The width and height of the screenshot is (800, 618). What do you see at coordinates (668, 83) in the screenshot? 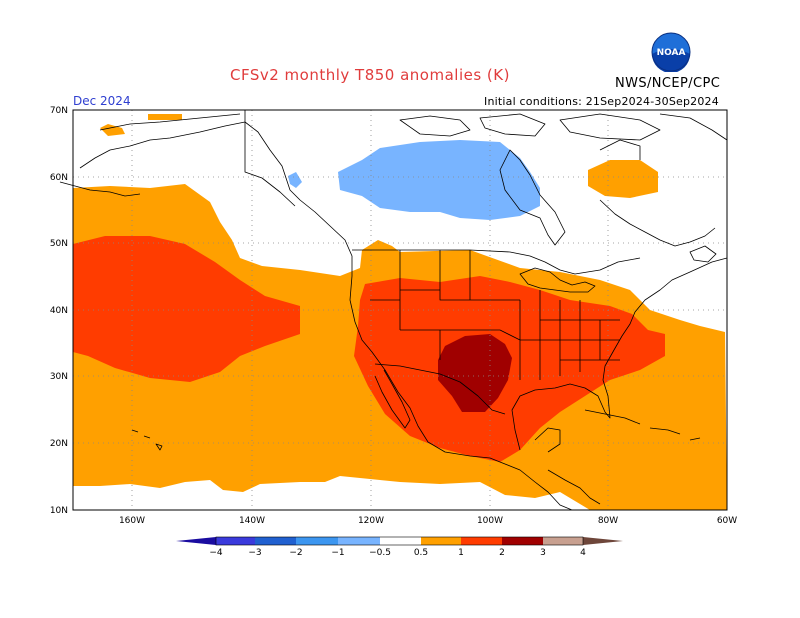
I see `agency-label: NWS/NCEP/CPC` at bounding box center [668, 83].